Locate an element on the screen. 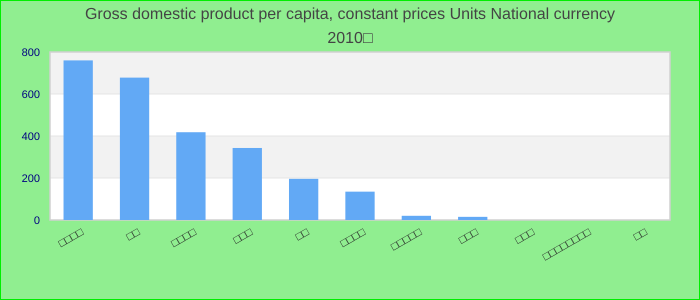 The height and width of the screenshot is (300, 700). chart-title: Gross domestic product per capita, constant prices Units National currency 2010□ is located at coordinates (350, 26).